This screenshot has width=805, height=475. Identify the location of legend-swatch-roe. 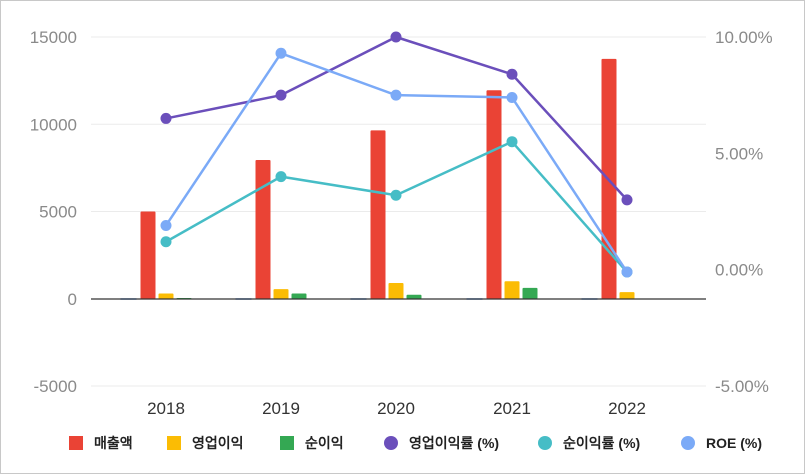
(688, 443).